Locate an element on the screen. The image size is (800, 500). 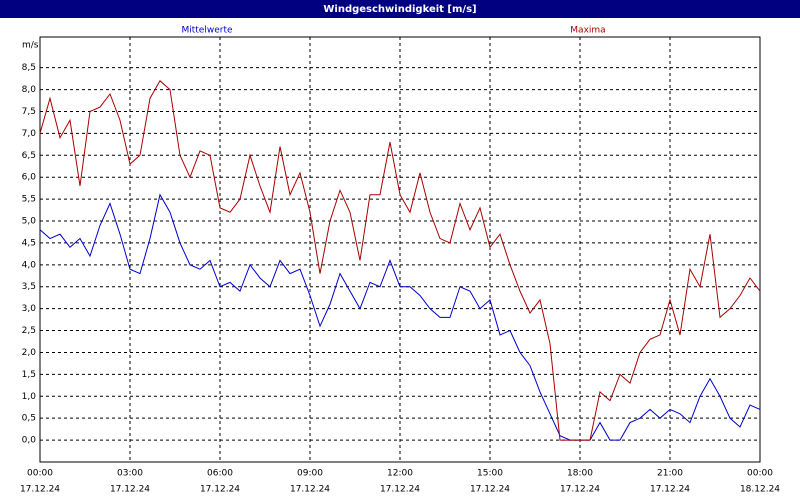
y-tick-label: 4,0 is located at coordinates (29, 265).